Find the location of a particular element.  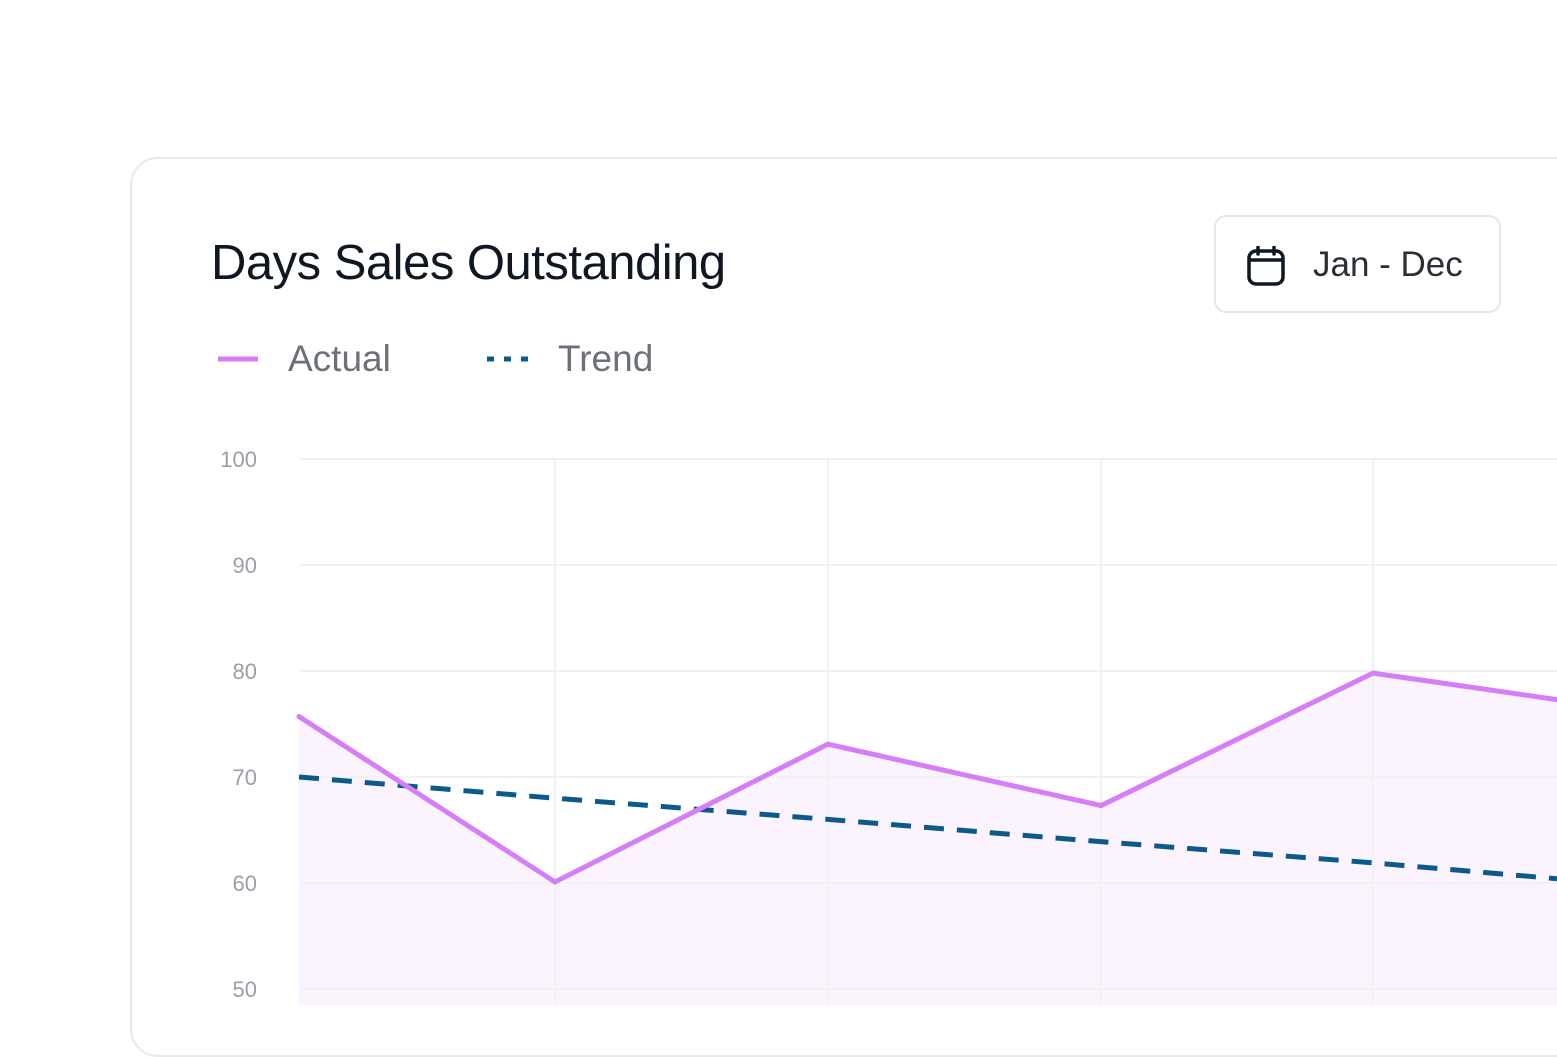

y-tick-label-80: 80 is located at coordinates (245, 671).